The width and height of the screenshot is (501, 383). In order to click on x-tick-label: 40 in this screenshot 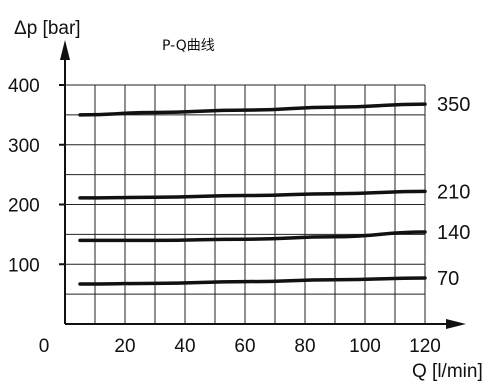, I will do `click(184, 346)`.